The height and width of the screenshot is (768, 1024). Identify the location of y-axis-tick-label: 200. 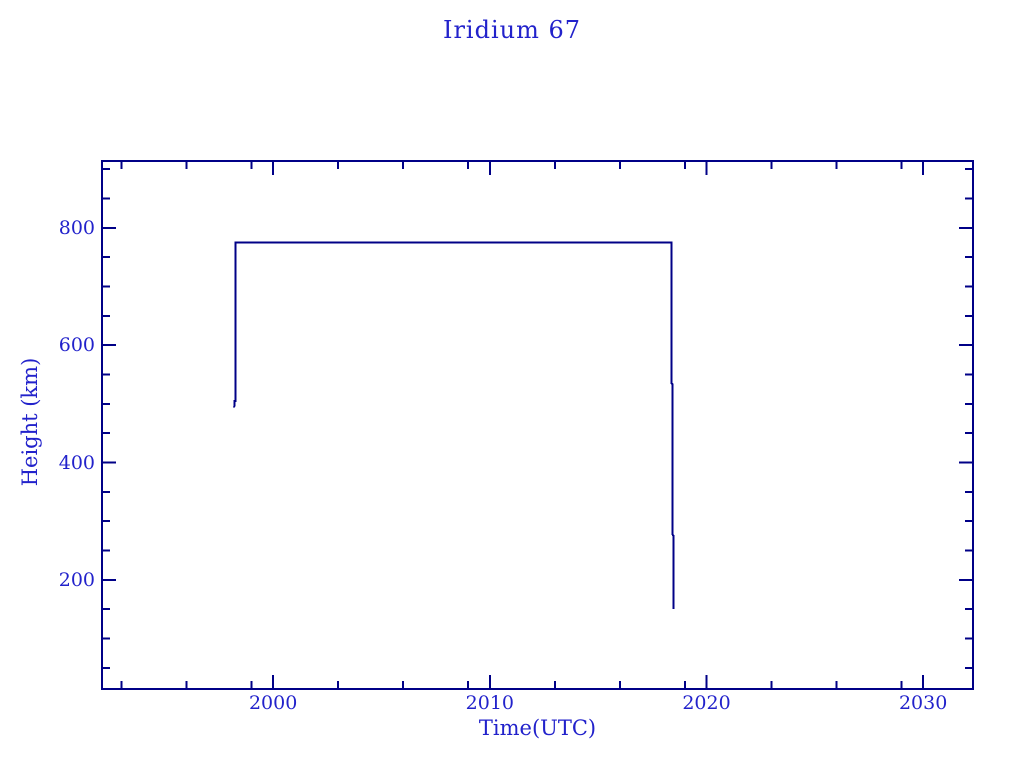
(76, 579).